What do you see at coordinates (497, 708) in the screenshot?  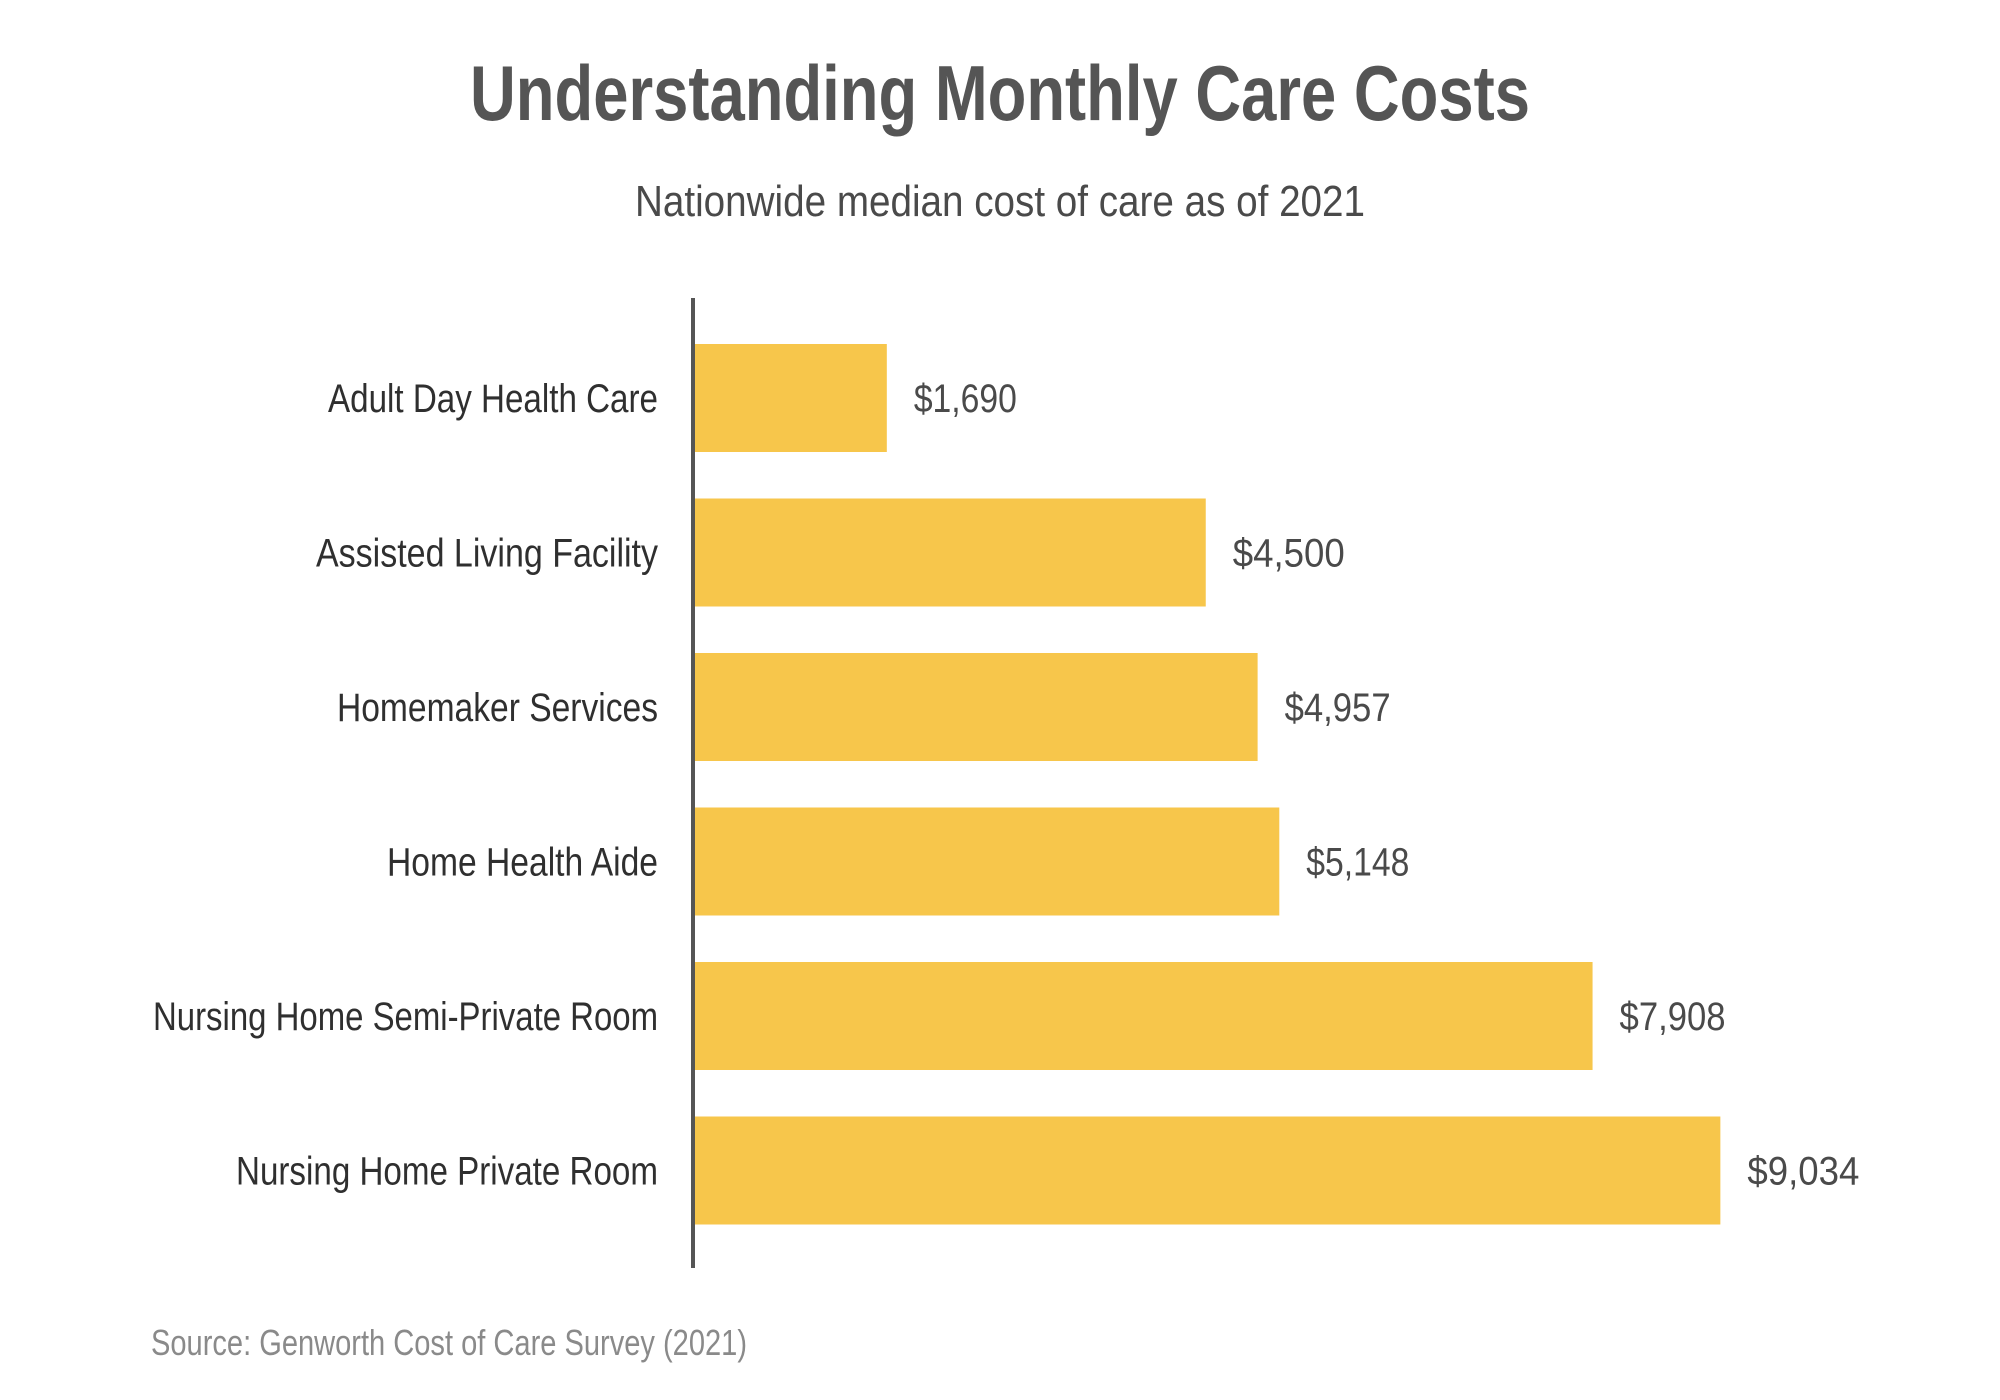 I see `category-label-2: Homemaker Services` at bounding box center [497, 708].